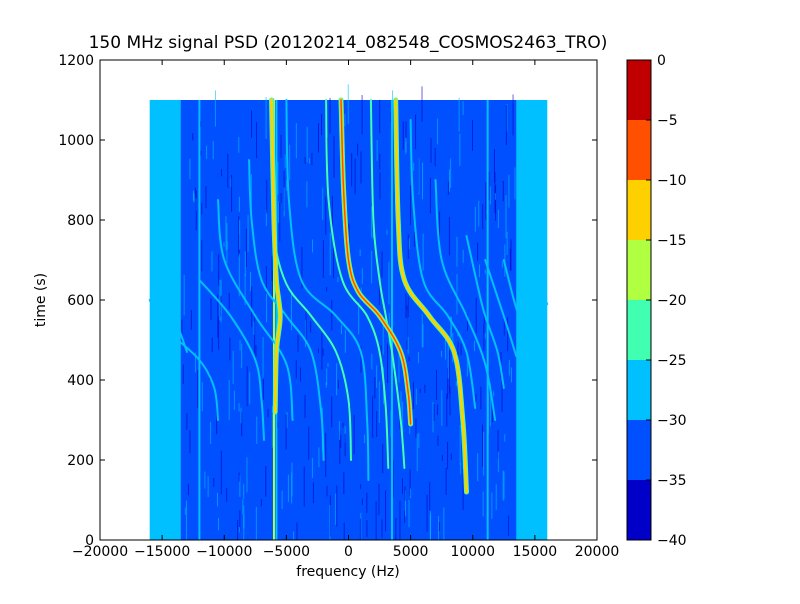 This screenshot has width=800, height=604. What do you see at coordinates (672, 241) in the screenshot?
I see `colorbar-tick-label: −15` at bounding box center [672, 241].